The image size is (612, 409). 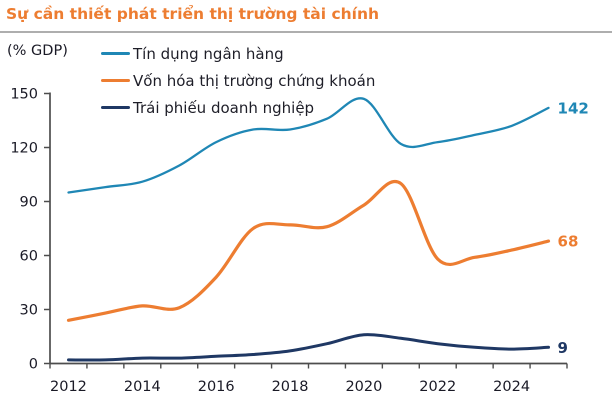 What do you see at coordinates (363, 387) in the screenshot?
I see `x-tick-label: 2020` at bounding box center [363, 387].